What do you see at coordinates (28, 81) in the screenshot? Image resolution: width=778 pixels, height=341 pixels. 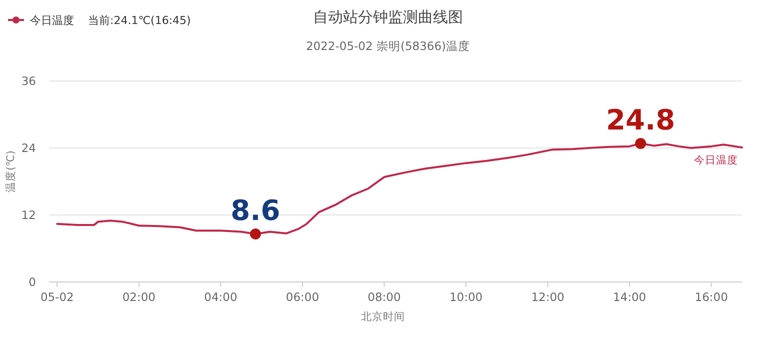 I see `y-tick-label: 36` at bounding box center [28, 81].